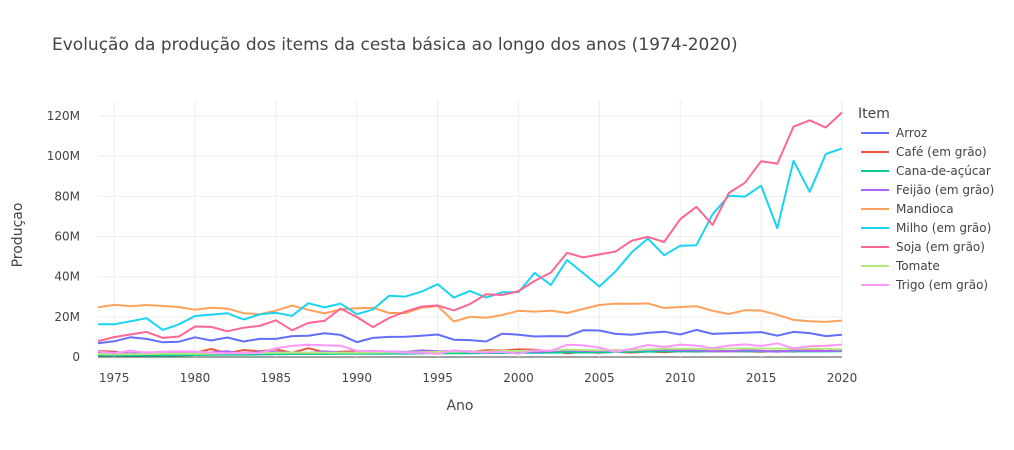  What do you see at coordinates (67, 196) in the screenshot?
I see `y-tick-label: 80M` at bounding box center [67, 196].